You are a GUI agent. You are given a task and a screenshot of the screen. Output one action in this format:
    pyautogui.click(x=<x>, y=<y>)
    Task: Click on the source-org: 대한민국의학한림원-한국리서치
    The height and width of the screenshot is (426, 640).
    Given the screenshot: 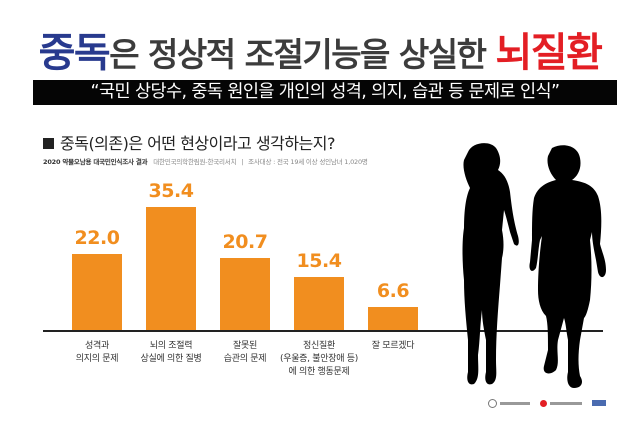 What is the action you would take?
    pyautogui.click(x=195, y=162)
    